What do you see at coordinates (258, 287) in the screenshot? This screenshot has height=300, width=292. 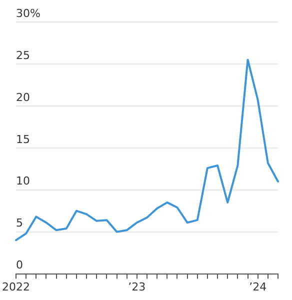 I see `x-tick-label: ’24` at bounding box center [258, 287].